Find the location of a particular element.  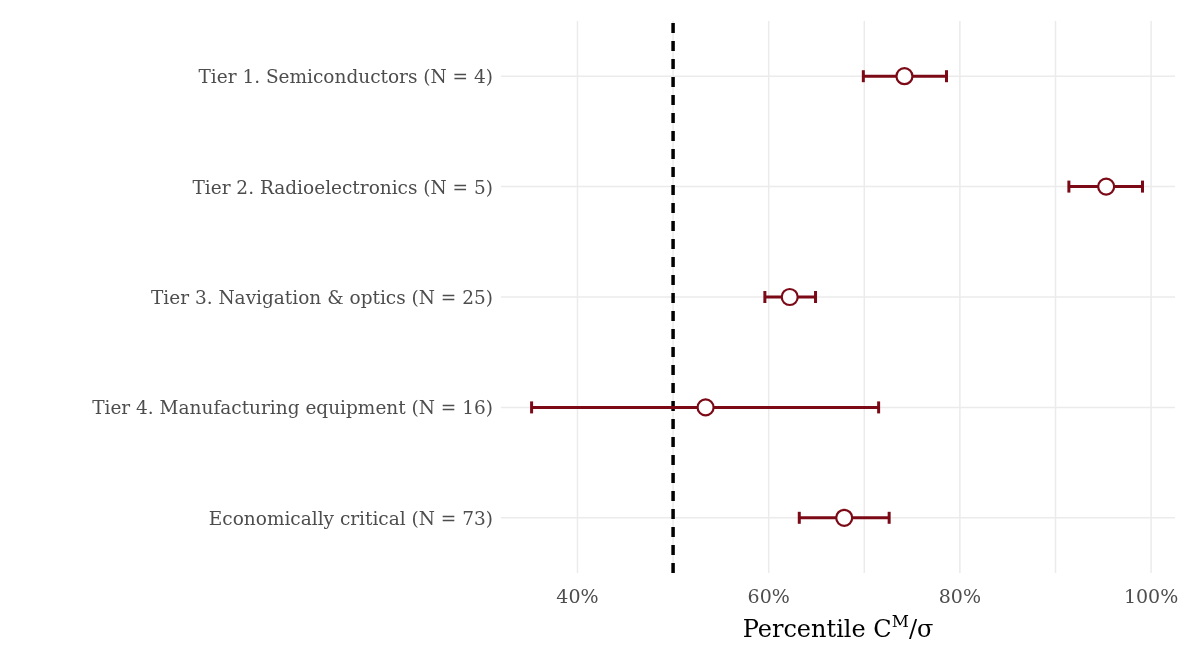

x-axis-title: Percentile C$^{M}$/σ is located at coordinates (838, 627).